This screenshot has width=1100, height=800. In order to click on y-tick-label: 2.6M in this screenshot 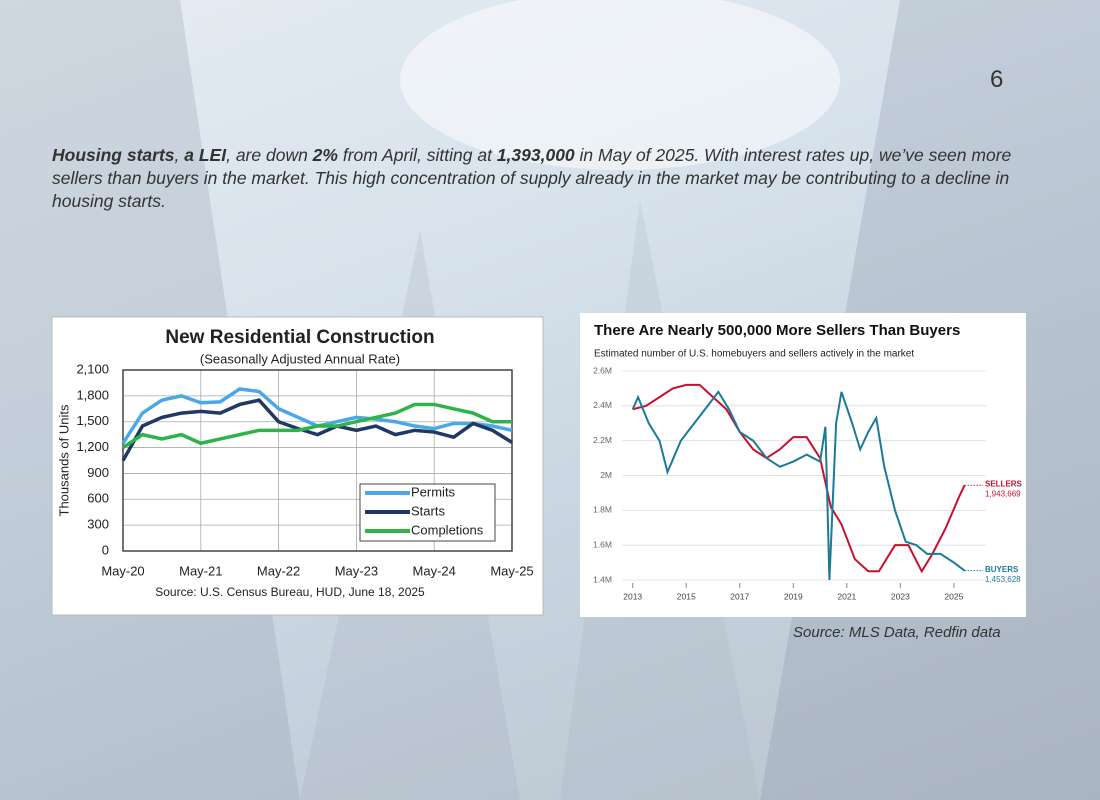, I will do `click(602, 370)`.